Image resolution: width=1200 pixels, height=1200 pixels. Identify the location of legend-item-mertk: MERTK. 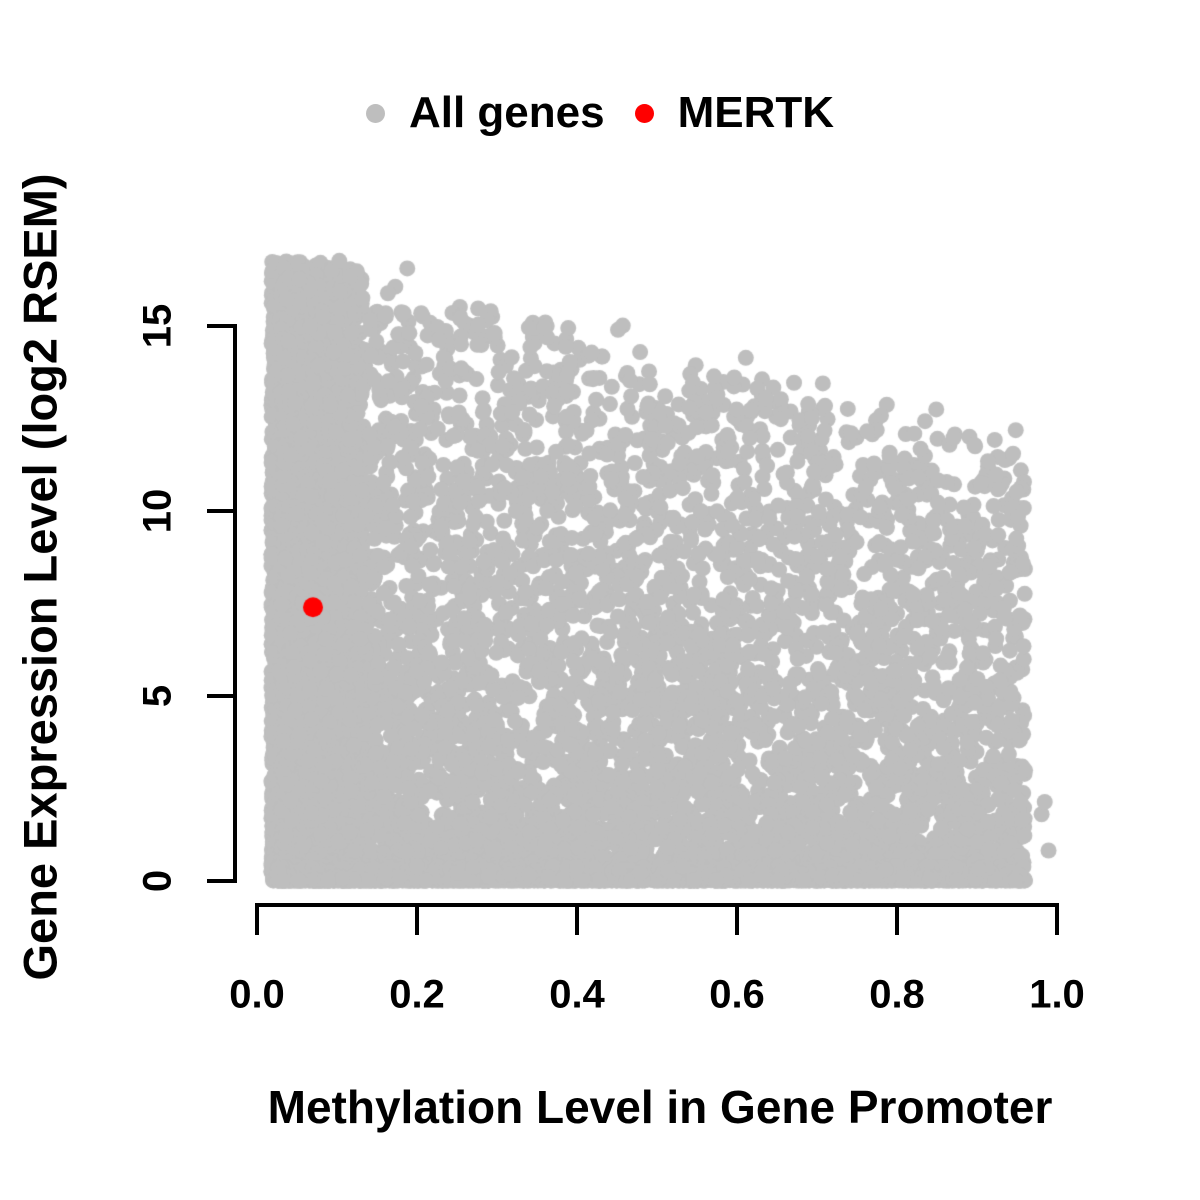
(734, 113).